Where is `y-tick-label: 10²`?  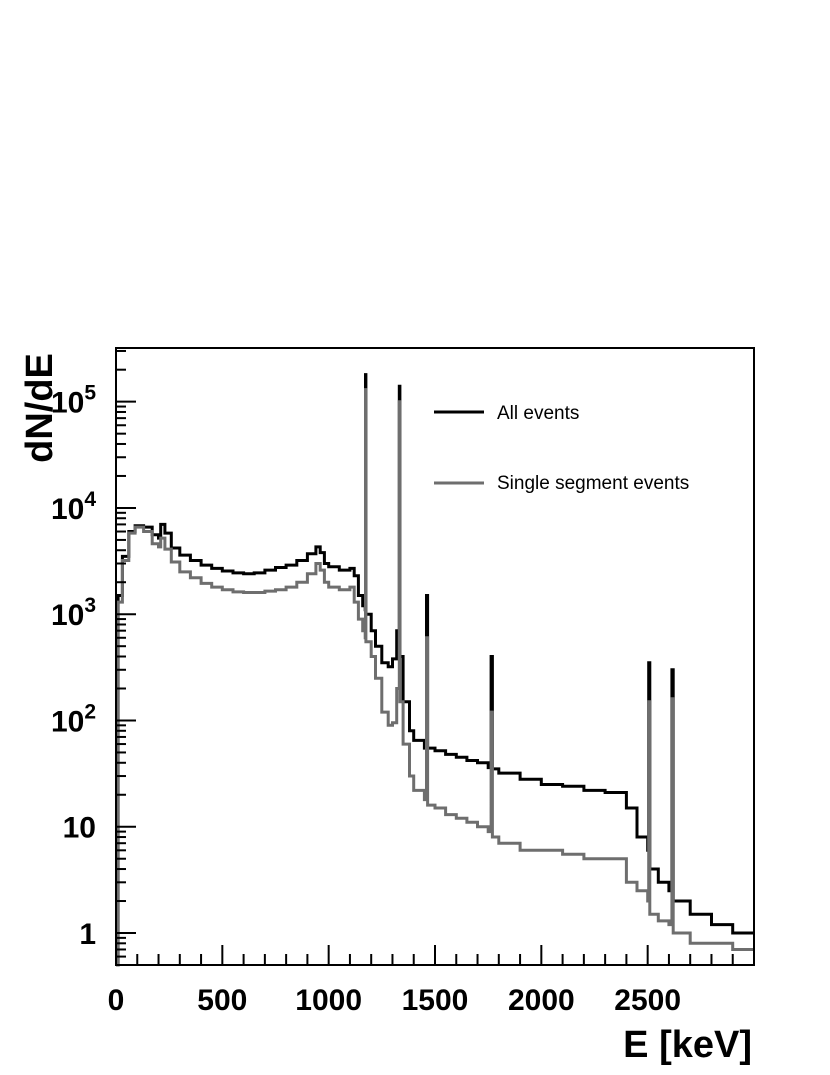
y-tick-label: 10² is located at coordinates (73, 719).